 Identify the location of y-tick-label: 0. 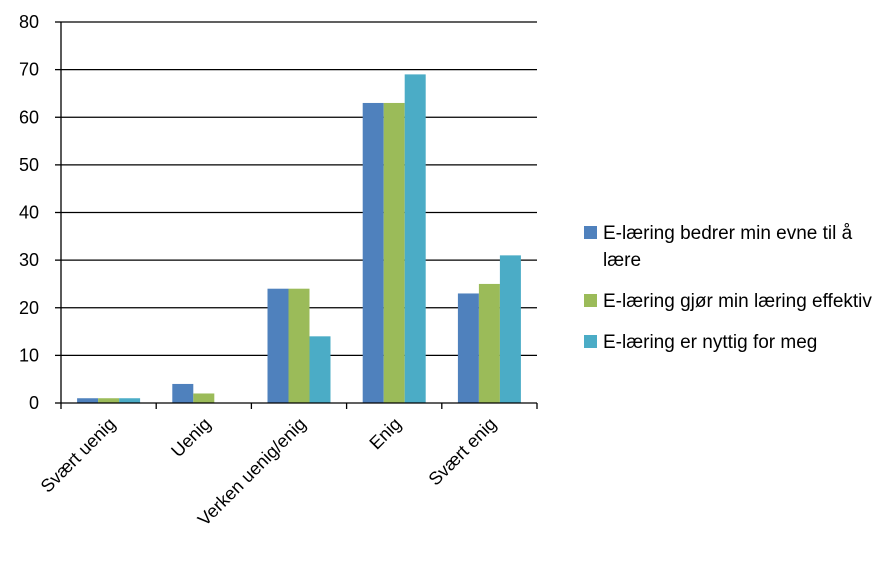
(34, 403).